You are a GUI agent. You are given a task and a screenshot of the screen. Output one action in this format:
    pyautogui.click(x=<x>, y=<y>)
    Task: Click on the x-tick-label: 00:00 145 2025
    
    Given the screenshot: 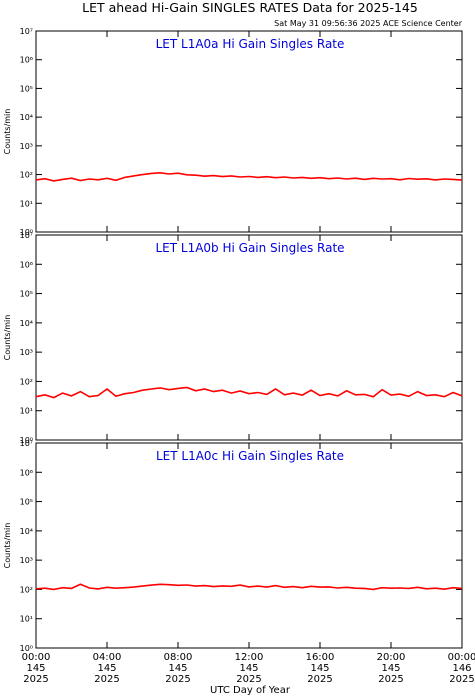 What is the action you would take?
    pyautogui.click(x=36, y=668)
    